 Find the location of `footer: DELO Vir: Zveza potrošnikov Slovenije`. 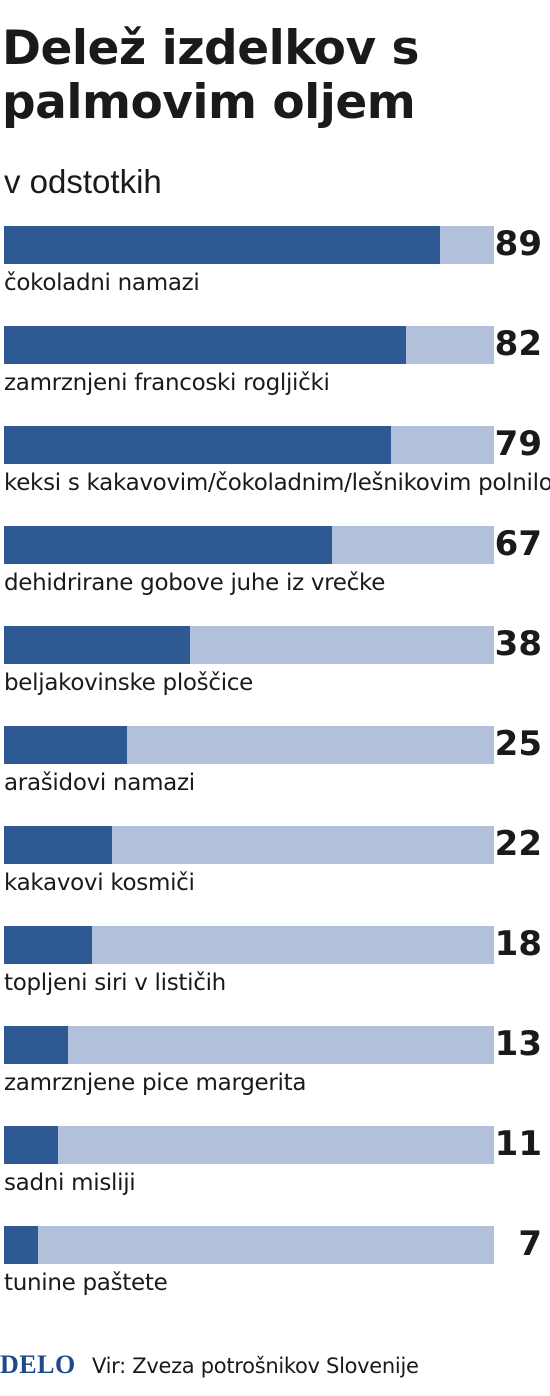

footer: DELO Vir: Zveza potrošnikov Slovenije is located at coordinates (275, 1366).